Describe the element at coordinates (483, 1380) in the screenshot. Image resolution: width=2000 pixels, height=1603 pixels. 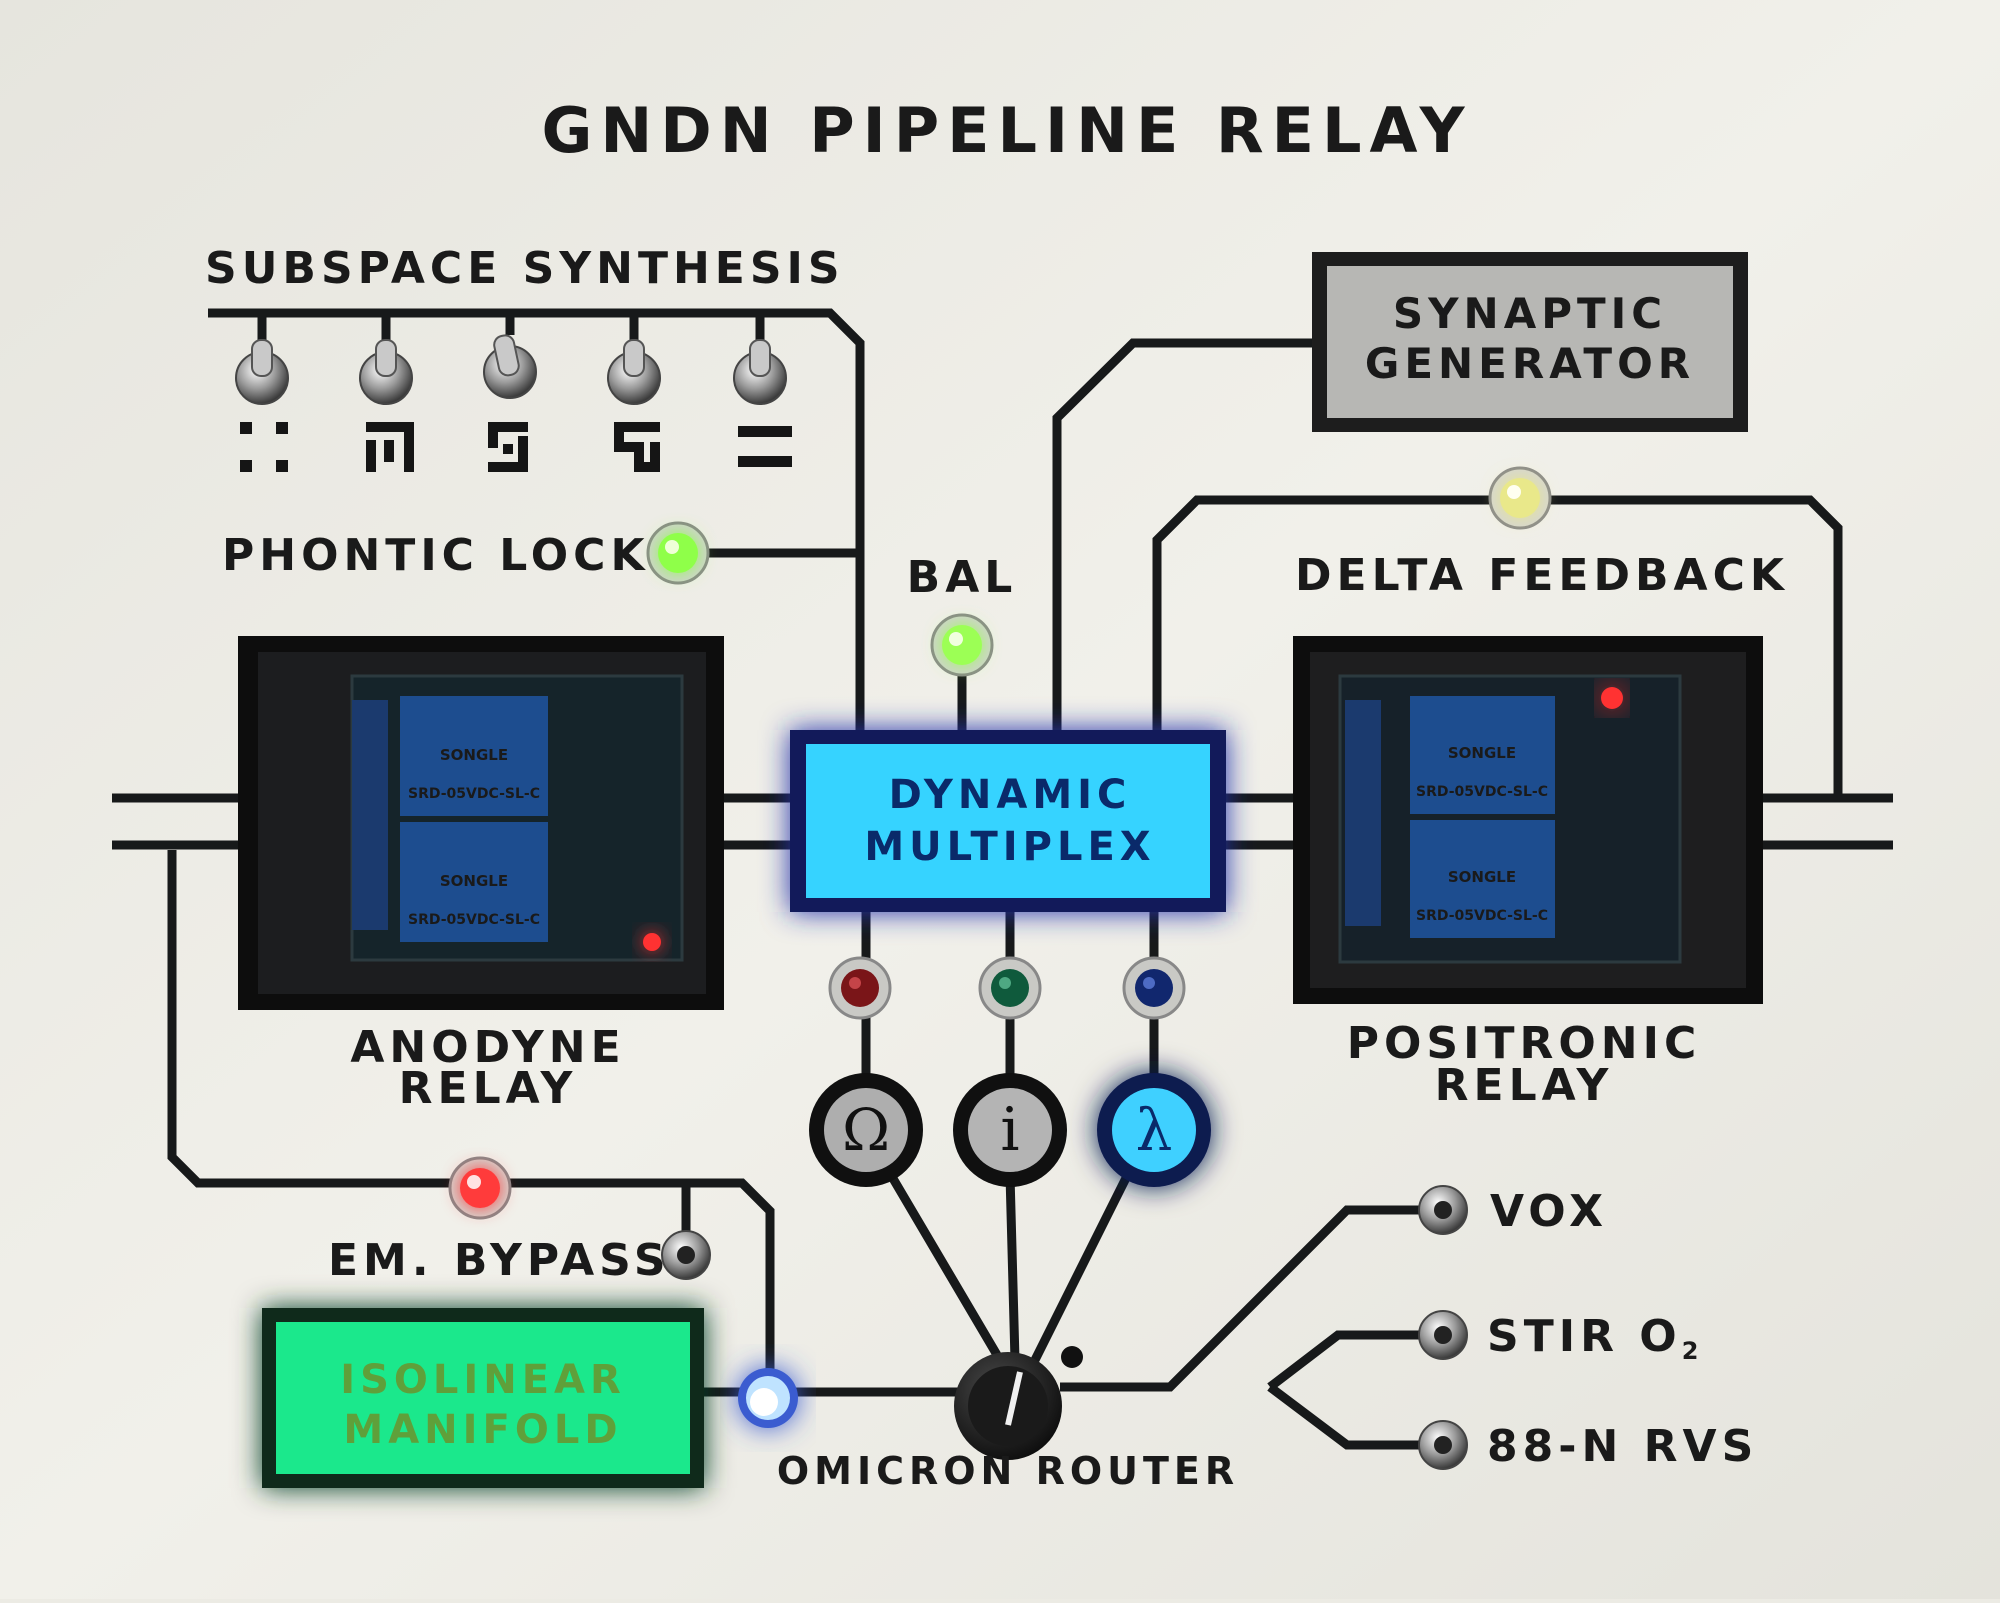
I see `manifold-line1: ISOLINEAR` at that location.